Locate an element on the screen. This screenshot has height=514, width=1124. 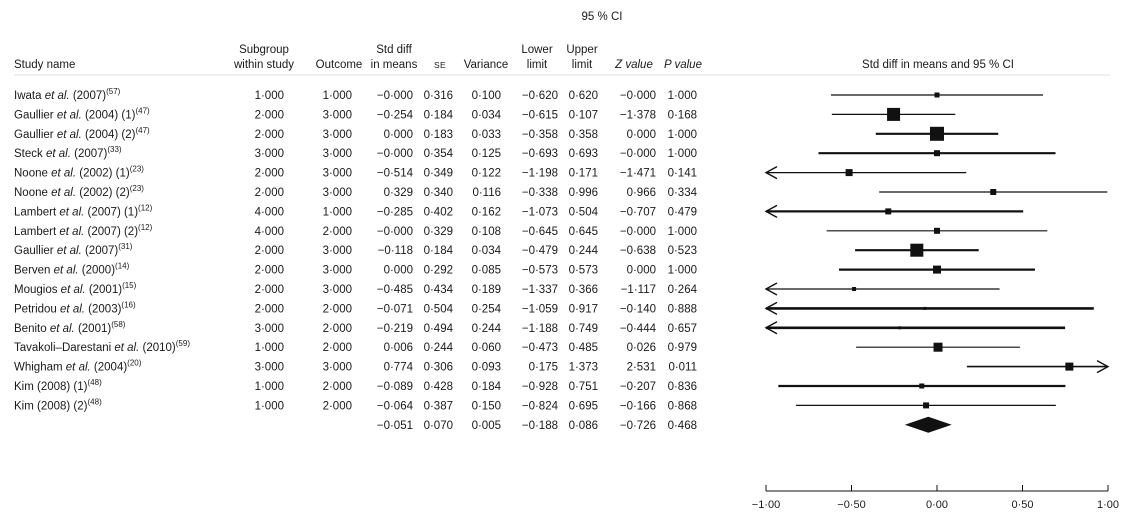
cell-z: −1·378 is located at coordinates (638, 115).